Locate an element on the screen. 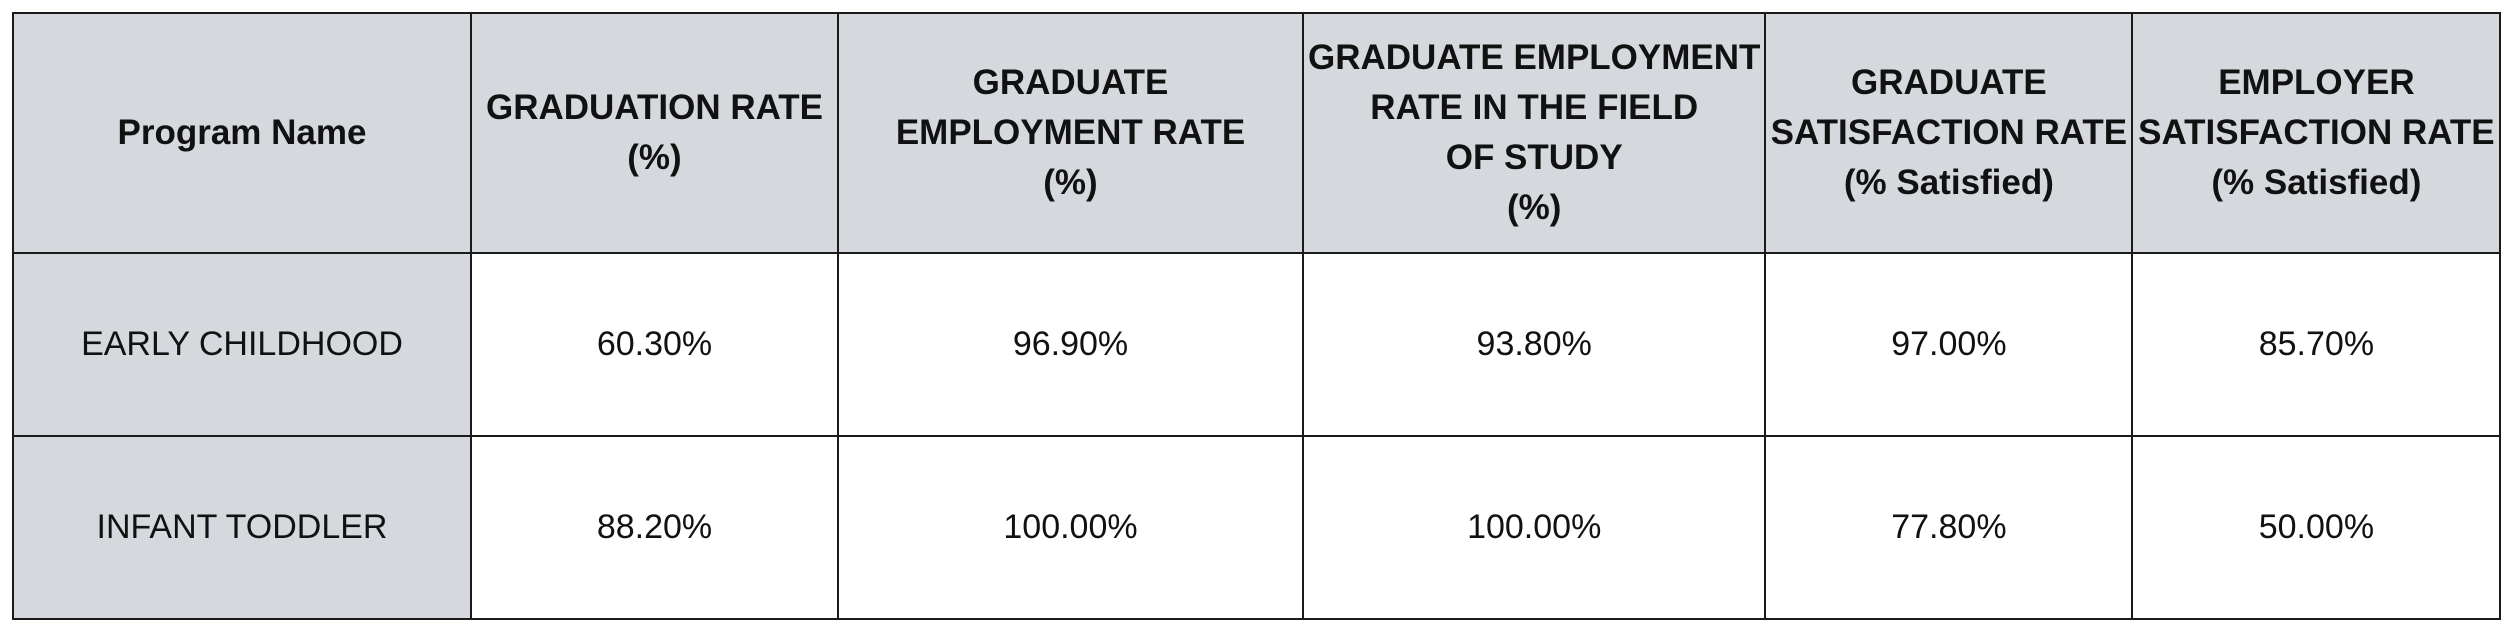  header-employer-satisfaction-rate: EMPLOYER SATISFACTION RATE (% Satisfied) is located at coordinates (2316, 133).